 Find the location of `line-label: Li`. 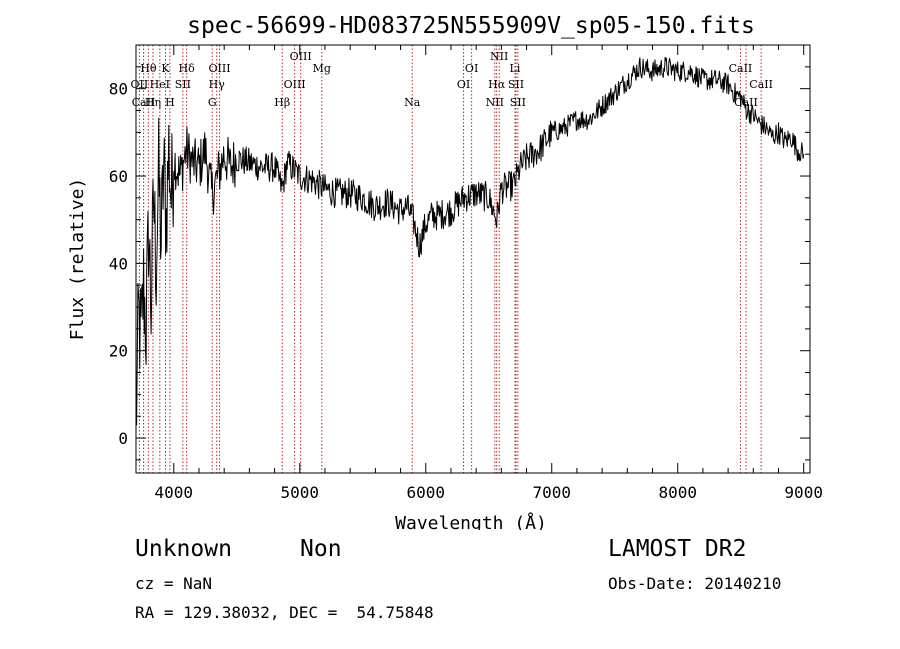

line-label: Li is located at coordinates (515, 68).